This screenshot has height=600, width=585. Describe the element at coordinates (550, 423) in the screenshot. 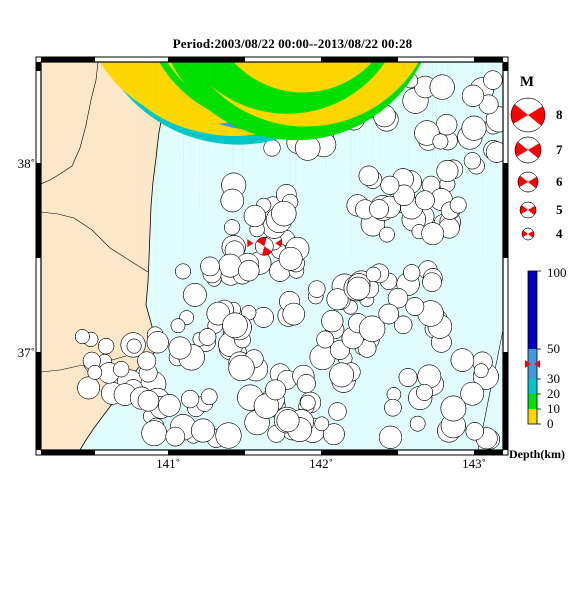

I see `depth-tick-label: 0` at that location.